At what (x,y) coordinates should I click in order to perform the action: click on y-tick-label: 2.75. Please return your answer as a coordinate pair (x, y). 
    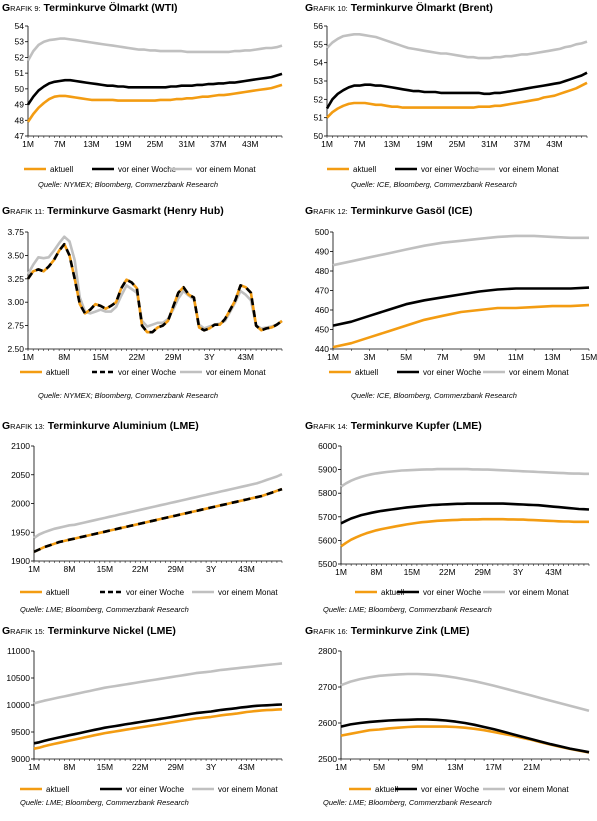
    Looking at the image, I should click on (15, 326).